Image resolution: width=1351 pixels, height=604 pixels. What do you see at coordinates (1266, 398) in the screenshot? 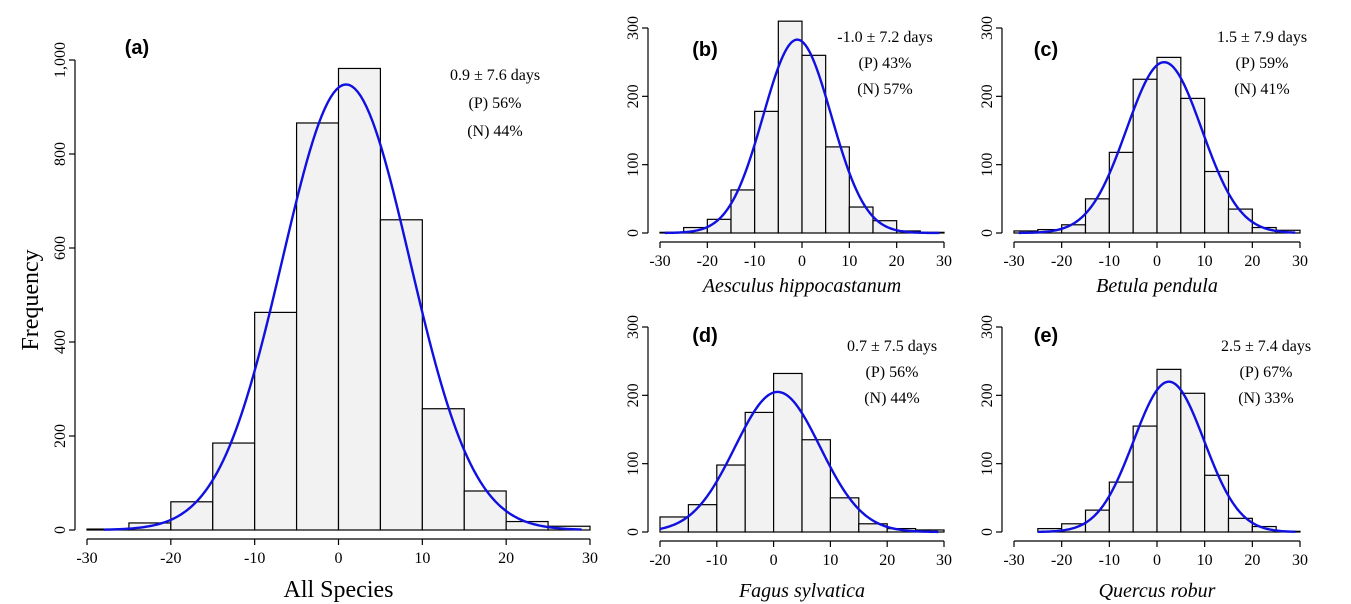
I see `stat-annotation: (N) 33%` at bounding box center [1266, 398].